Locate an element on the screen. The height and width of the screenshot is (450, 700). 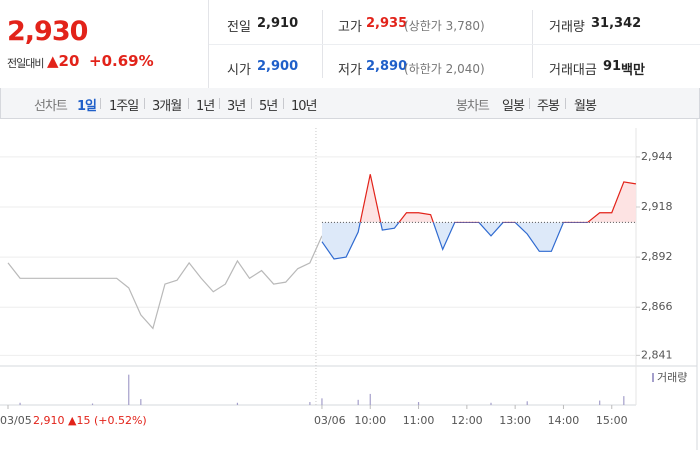
info-label: 고가 is located at coordinates (350, 27).